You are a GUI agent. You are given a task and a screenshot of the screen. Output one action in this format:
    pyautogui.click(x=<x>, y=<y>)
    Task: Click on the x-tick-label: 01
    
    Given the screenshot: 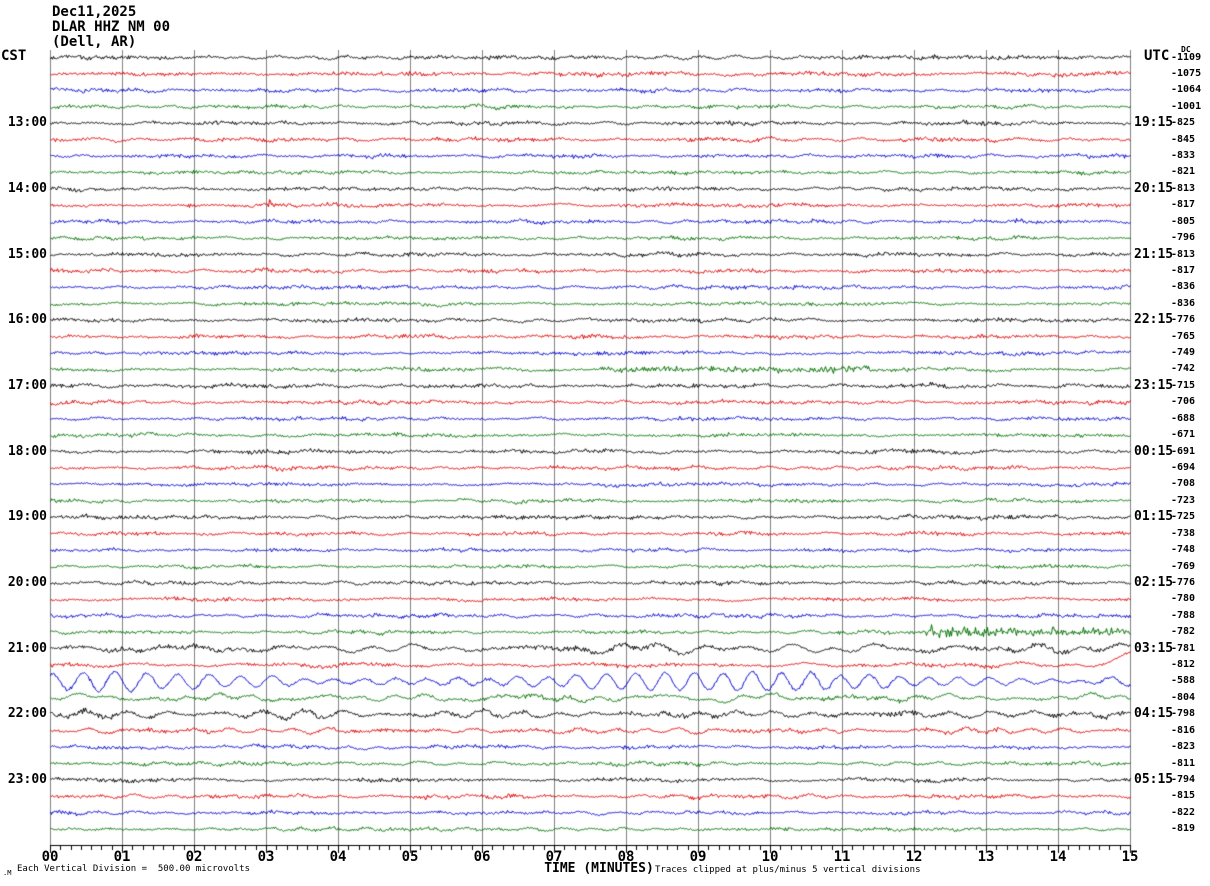 What is the action you would take?
    pyautogui.click(x=122, y=857)
    